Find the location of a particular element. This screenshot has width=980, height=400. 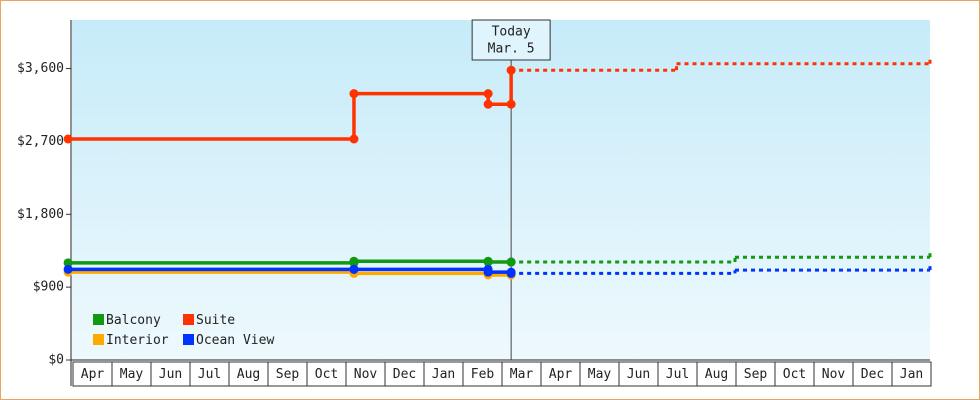

y-tick-label: $0 is located at coordinates (56, 360).